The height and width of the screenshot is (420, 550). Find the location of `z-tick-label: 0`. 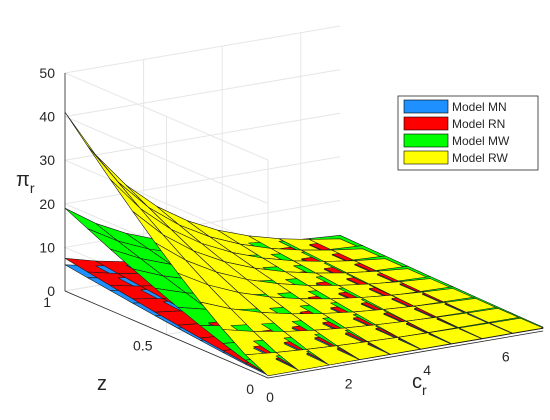

z-tick-label: 0 is located at coordinates (51, 291).